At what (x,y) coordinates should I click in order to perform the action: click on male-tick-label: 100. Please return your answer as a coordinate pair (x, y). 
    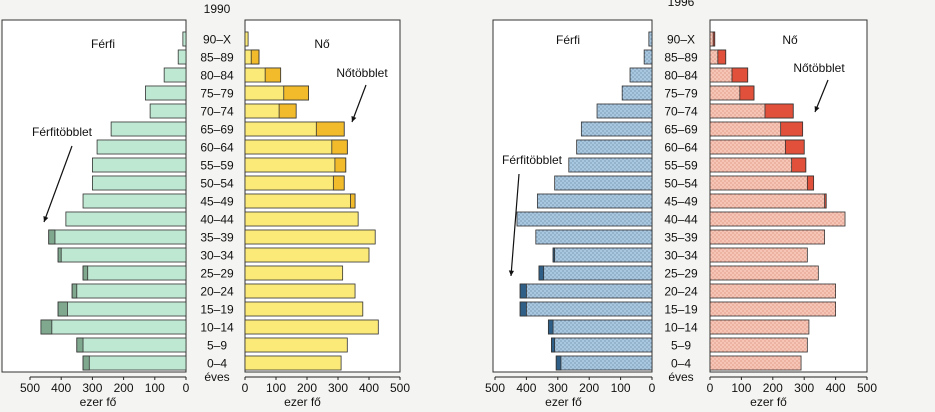
    Looking at the image, I should click on (155, 388).